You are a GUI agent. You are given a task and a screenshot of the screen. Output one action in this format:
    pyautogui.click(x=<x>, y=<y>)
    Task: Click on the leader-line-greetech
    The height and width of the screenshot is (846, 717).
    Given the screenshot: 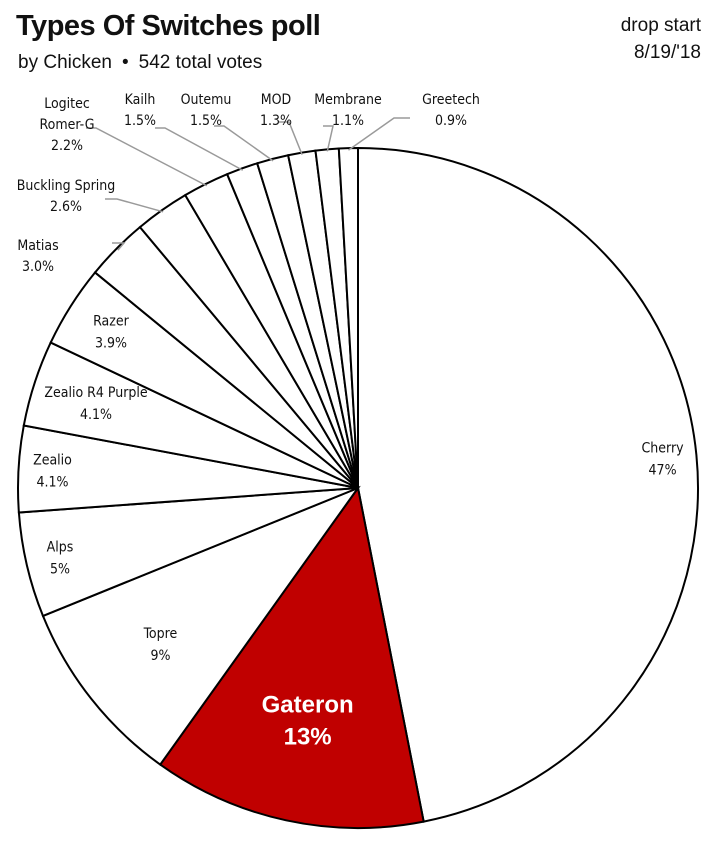 What is the action you would take?
    pyautogui.click(x=379, y=134)
    